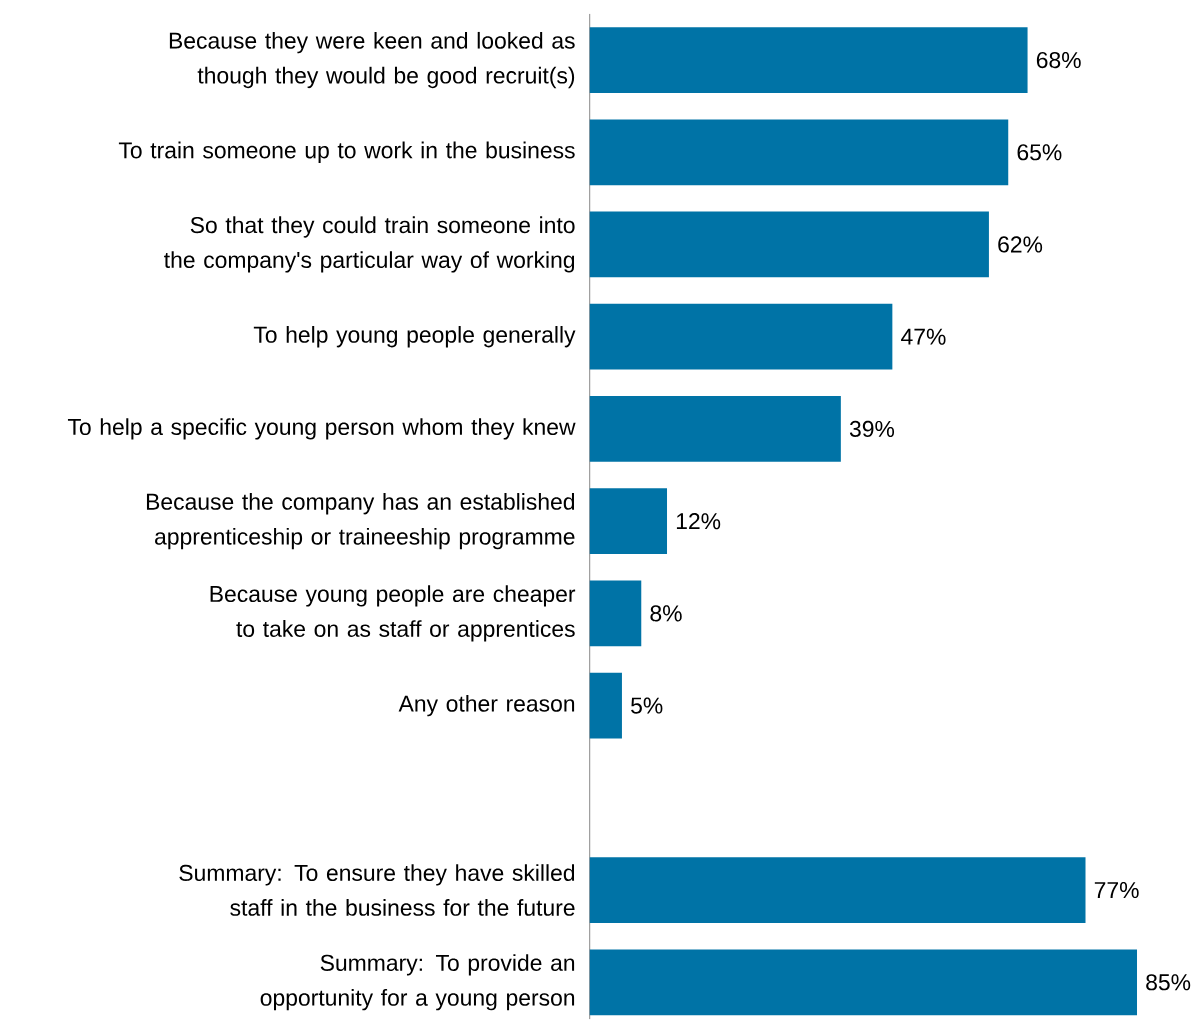  Describe the element at coordinates (1116, 890) in the screenshot. I see `data-label: 77%` at that location.